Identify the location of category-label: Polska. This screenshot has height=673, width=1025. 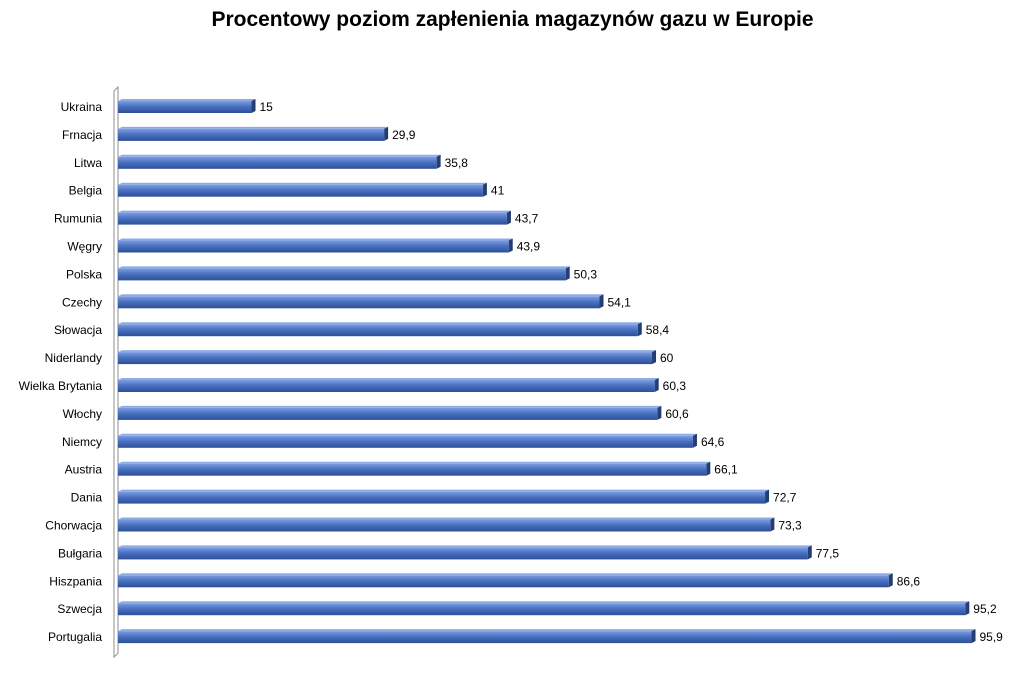
(84, 274).